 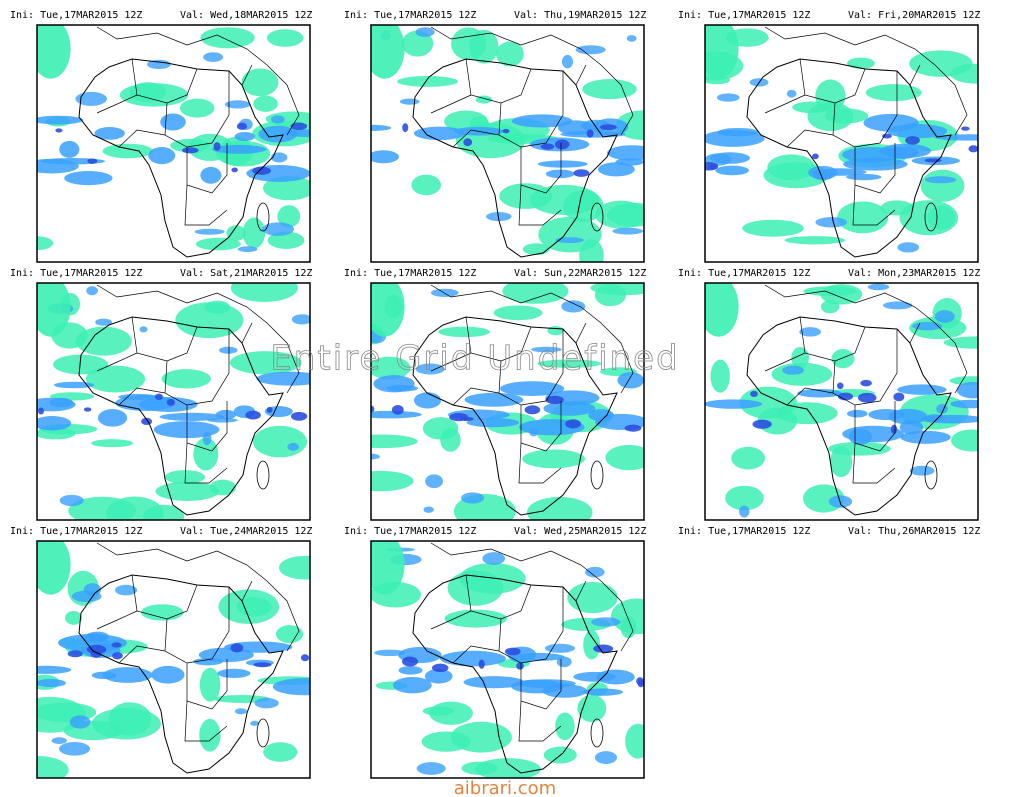 I want to click on valid-time: Val: Thu,26MAR2015 12Z, so click(x=914, y=531).